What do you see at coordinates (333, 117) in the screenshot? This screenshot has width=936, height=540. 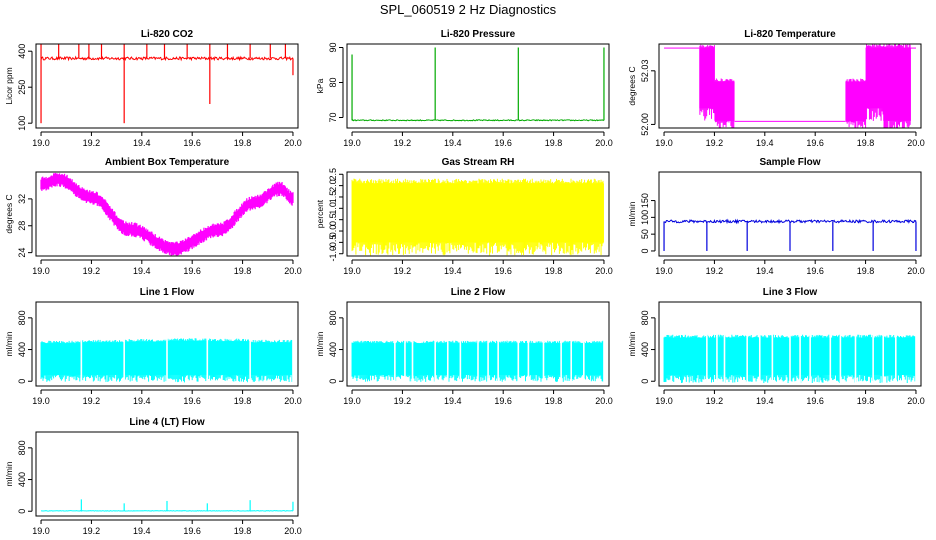 I see `y-tick-label: 70` at bounding box center [333, 117].